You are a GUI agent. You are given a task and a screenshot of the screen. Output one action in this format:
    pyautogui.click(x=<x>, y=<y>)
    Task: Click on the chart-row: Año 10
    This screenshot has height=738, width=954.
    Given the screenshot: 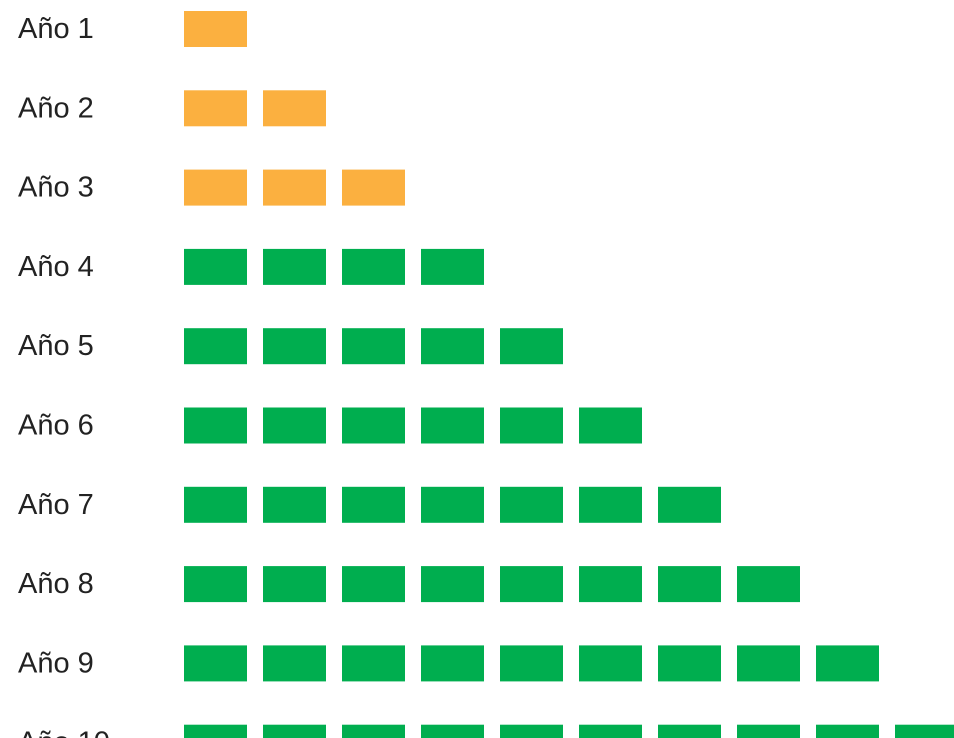 What is the action you would take?
    pyautogui.click(x=486, y=731)
    